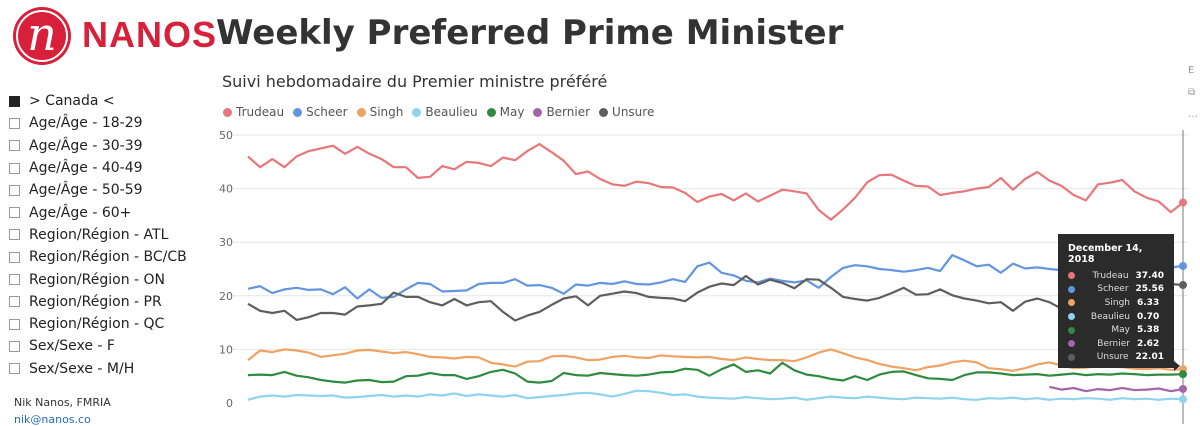 Image resolution: width=1200 pixels, height=426 pixels. What do you see at coordinates (715, 182) in the screenshot?
I see `series-line-trudeau` at bounding box center [715, 182].